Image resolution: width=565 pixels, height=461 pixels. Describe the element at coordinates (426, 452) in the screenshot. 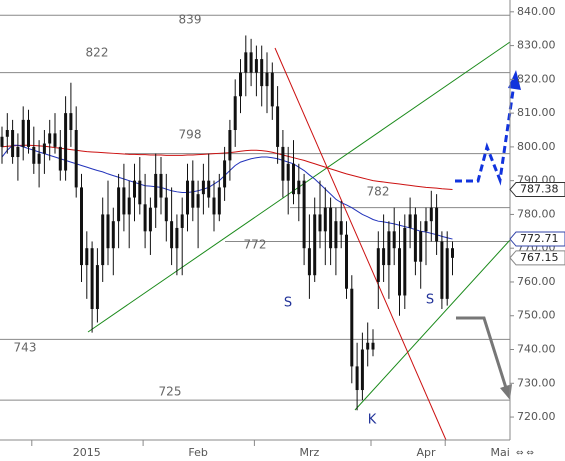

I see `x-tick-label: Apr` at that location.